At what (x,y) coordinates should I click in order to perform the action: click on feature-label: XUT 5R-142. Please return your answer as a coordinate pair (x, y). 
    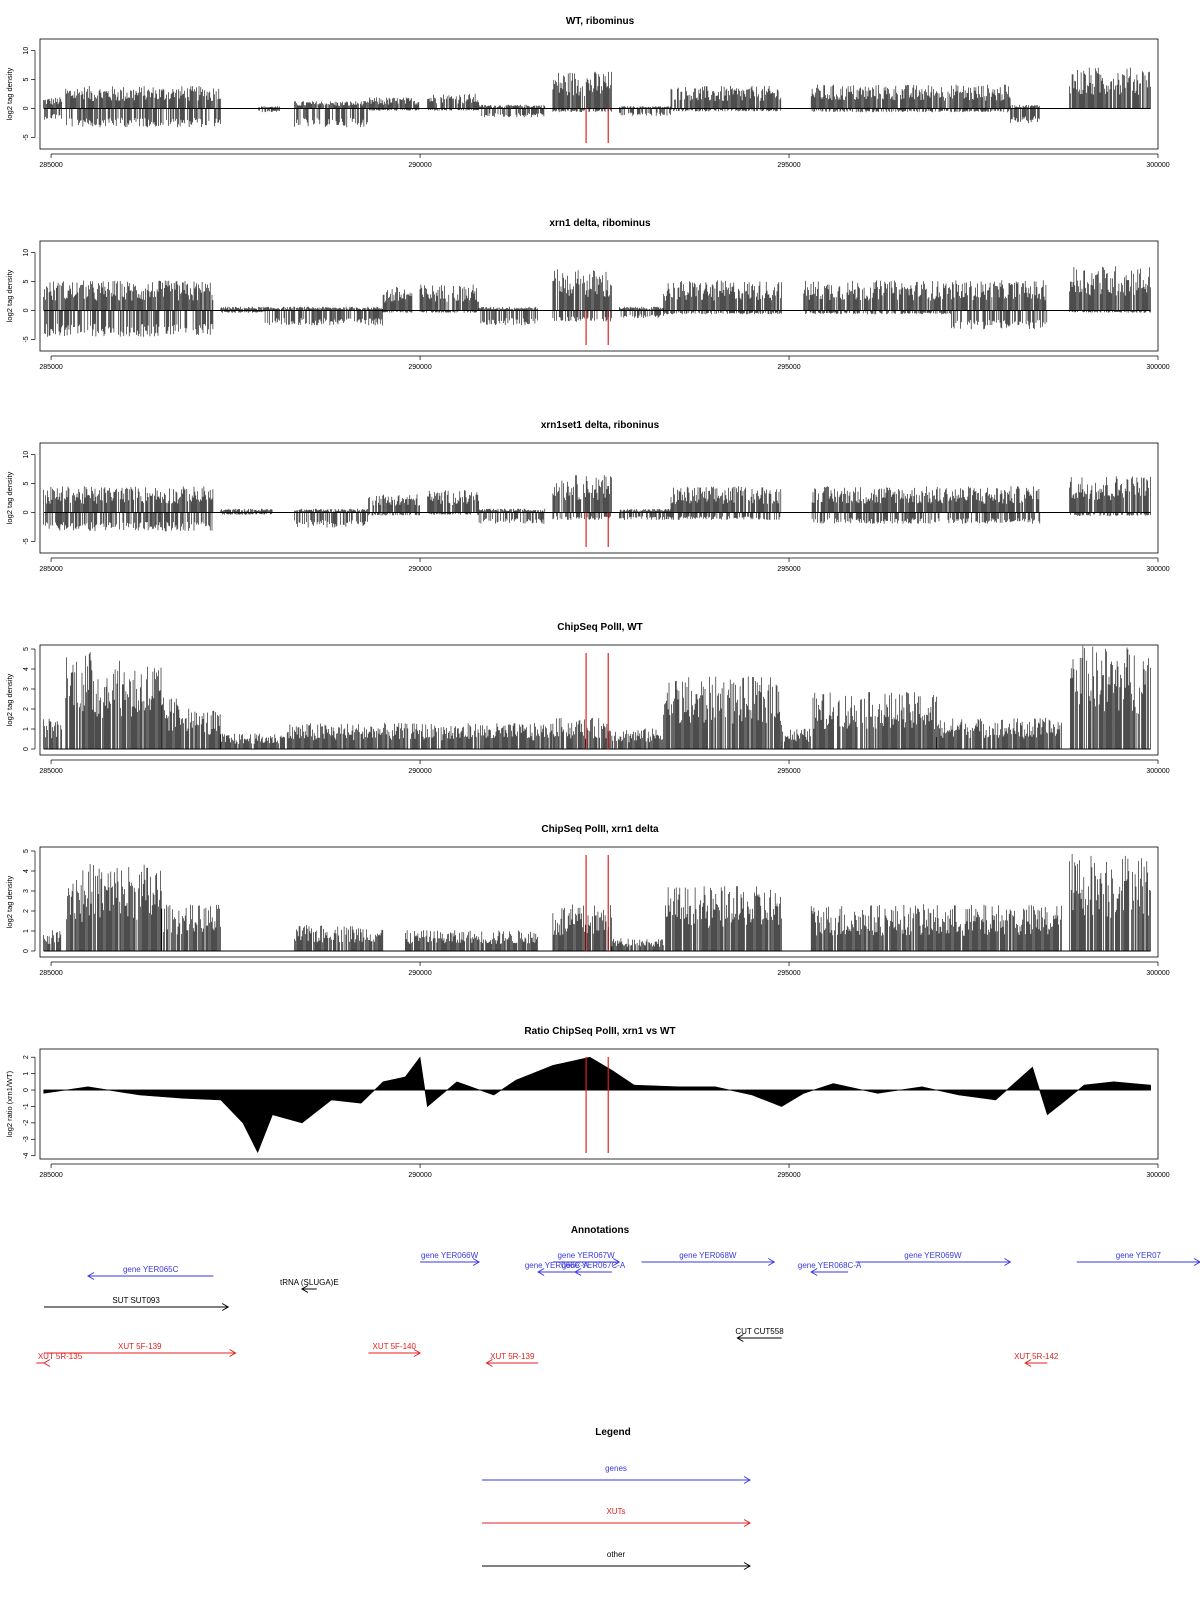
    Looking at the image, I should click on (1036, 1356).